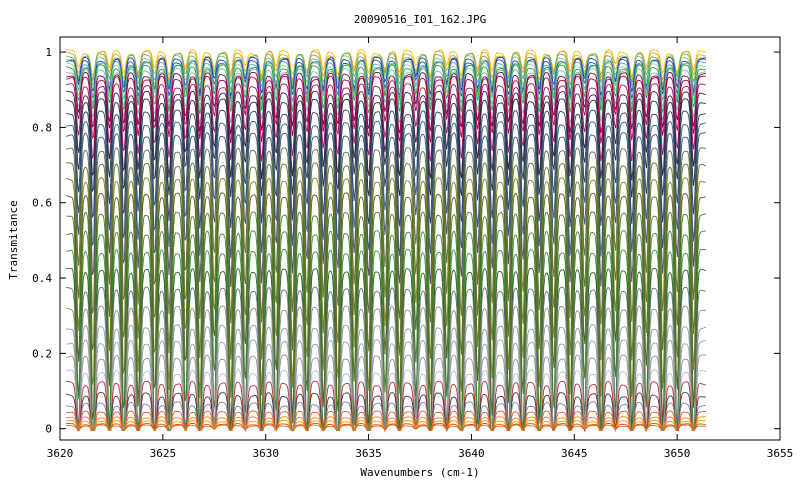 The image size is (800, 480). Describe the element at coordinates (368, 453) in the screenshot. I see `x-tick-label: 3635` at that location.